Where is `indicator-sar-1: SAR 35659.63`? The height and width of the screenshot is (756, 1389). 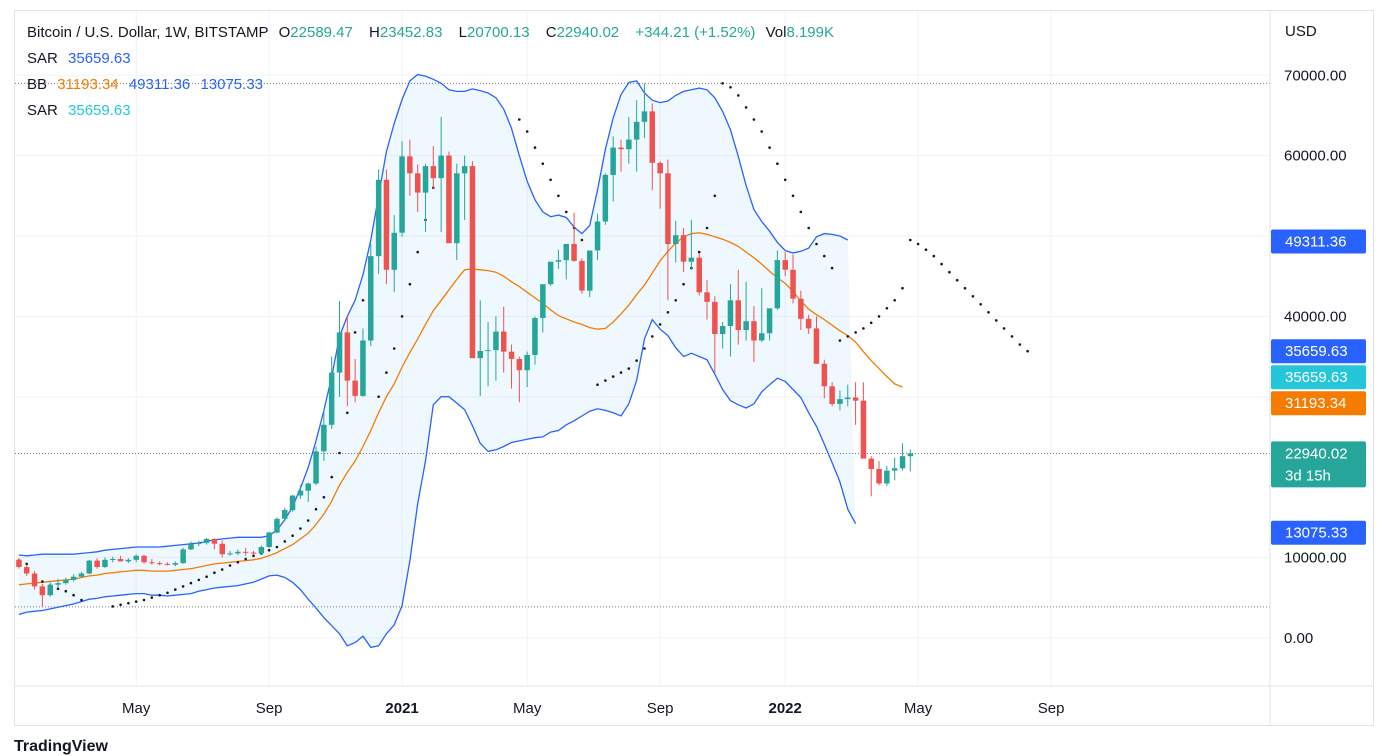 indicator-sar-1: SAR 35659.63 is located at coordinates (82, 58).